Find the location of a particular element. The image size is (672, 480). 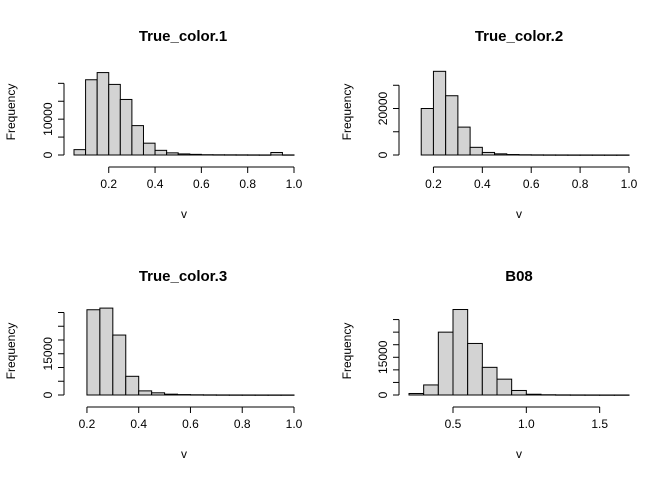

y-tick-label: 20000 is located at coordinates (383, 109).